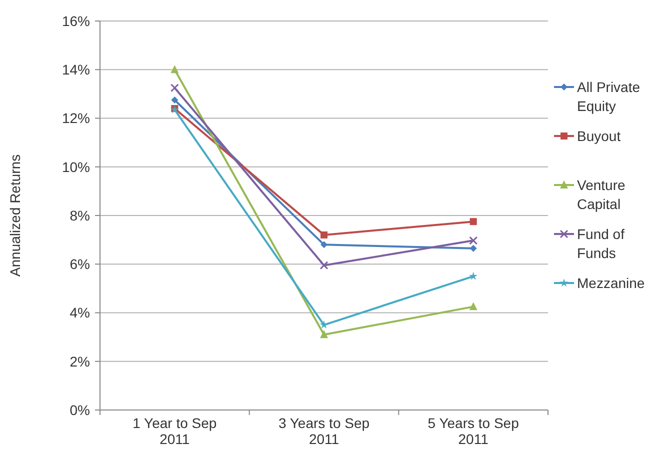 The height and width of the screenshot is (461, 669). Describe the element at coordinates (76, 20) in the screenshot. I see `y-tick-label: 16%` at that location.